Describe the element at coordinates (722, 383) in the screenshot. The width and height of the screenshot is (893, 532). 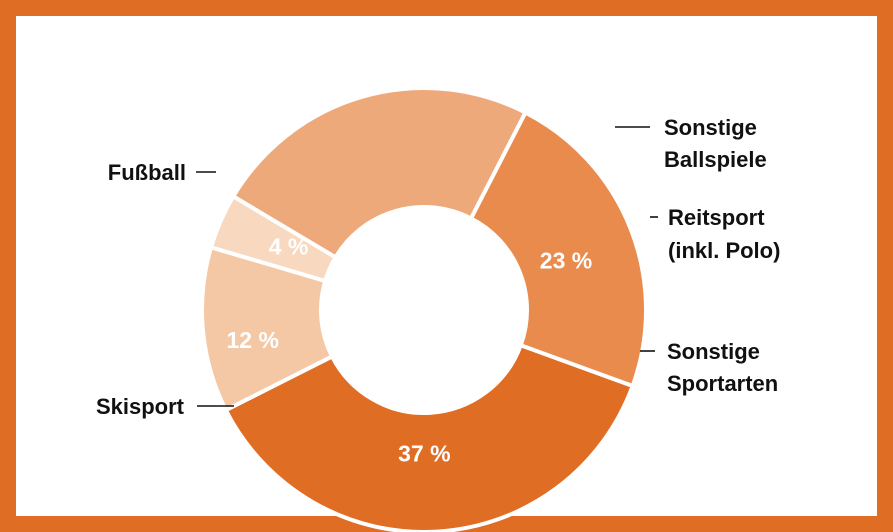
I see `slice-category-label: Sportarten` at that location.